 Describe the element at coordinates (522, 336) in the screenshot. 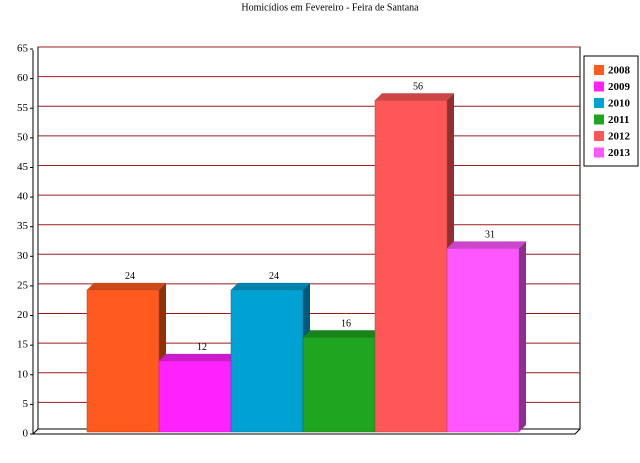

I see `bar-side` at that location.